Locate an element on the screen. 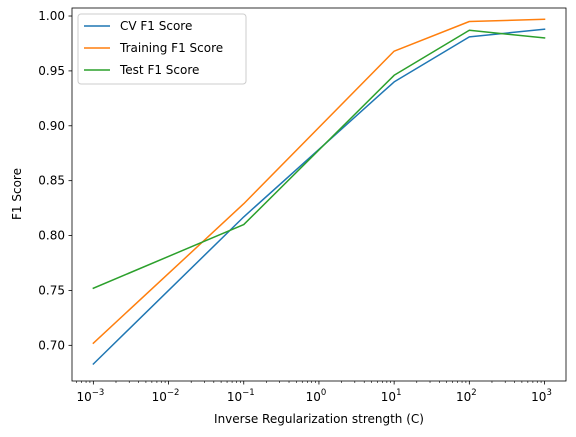 Image resolution: width=576 pixels, height=437 pixels. x-tick-label: 10² is located at coordinates (466, 396).